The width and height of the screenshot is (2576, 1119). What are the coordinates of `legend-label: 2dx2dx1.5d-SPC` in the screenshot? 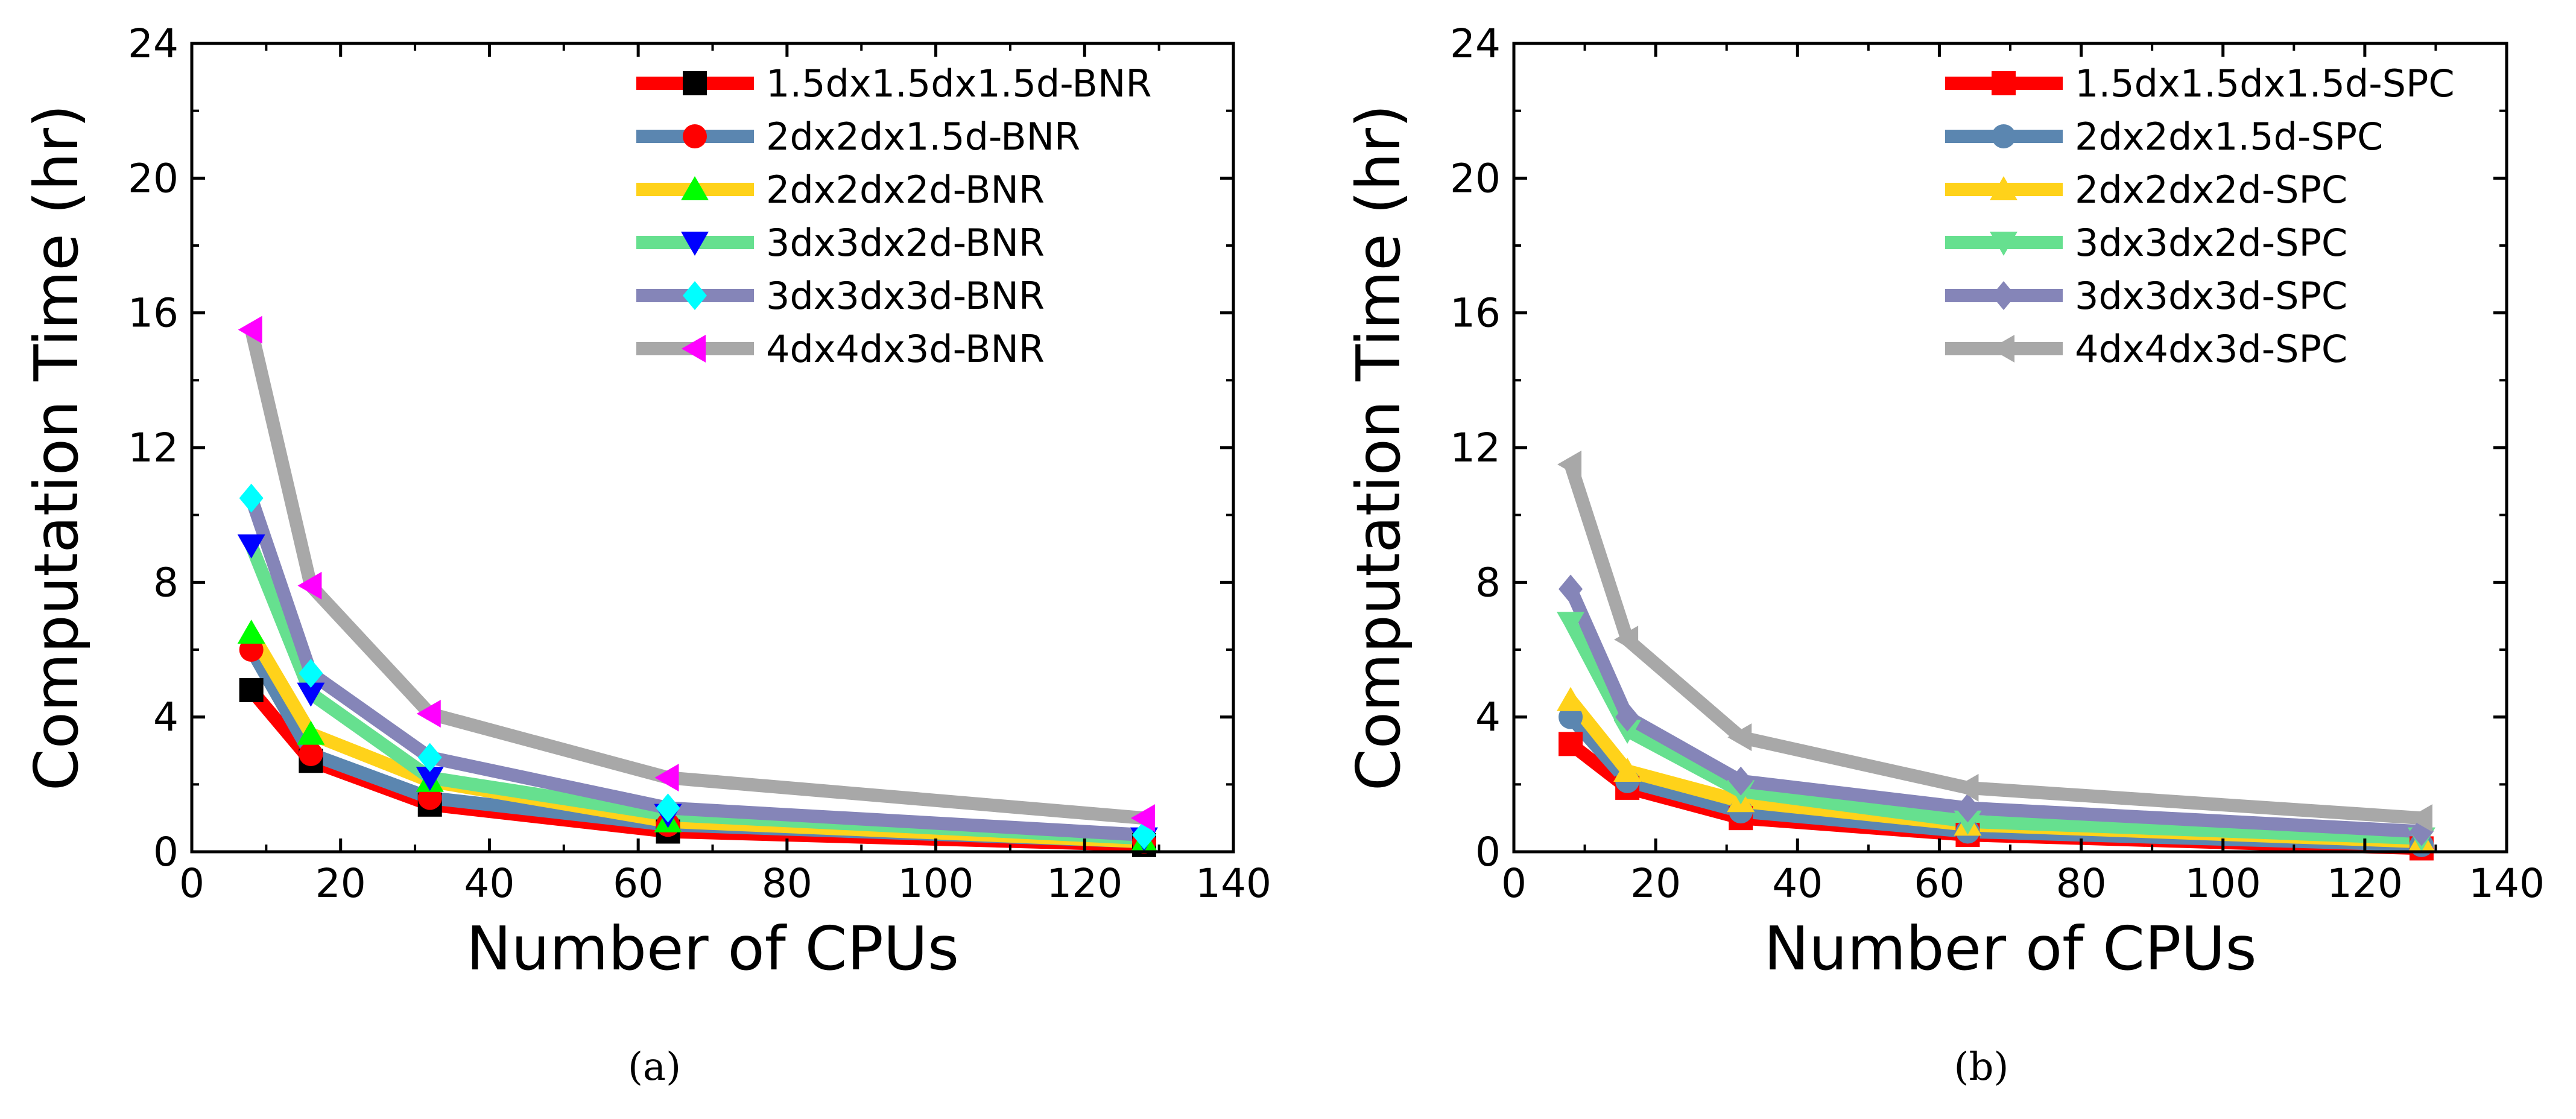 It's located at (2229, 137).